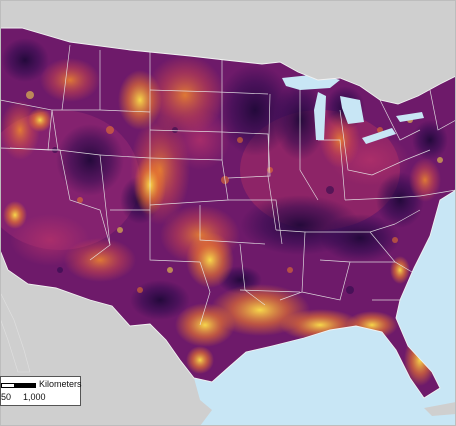 The height and width of the screenshot is (426, 456). Describe the element at coordinates (410, 117) in the screenshot. I see `lake-ontario` at that location.